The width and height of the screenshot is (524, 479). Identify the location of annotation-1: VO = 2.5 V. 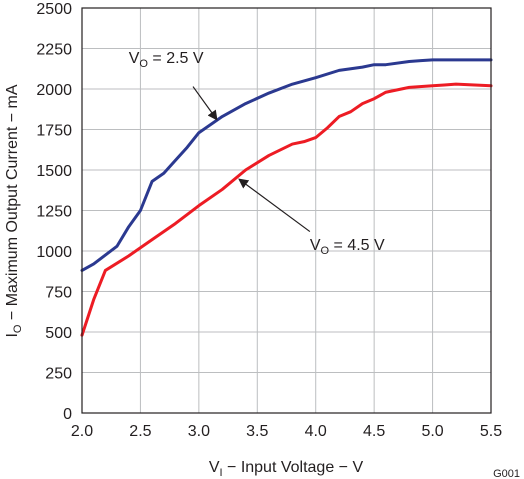
(173, 85).